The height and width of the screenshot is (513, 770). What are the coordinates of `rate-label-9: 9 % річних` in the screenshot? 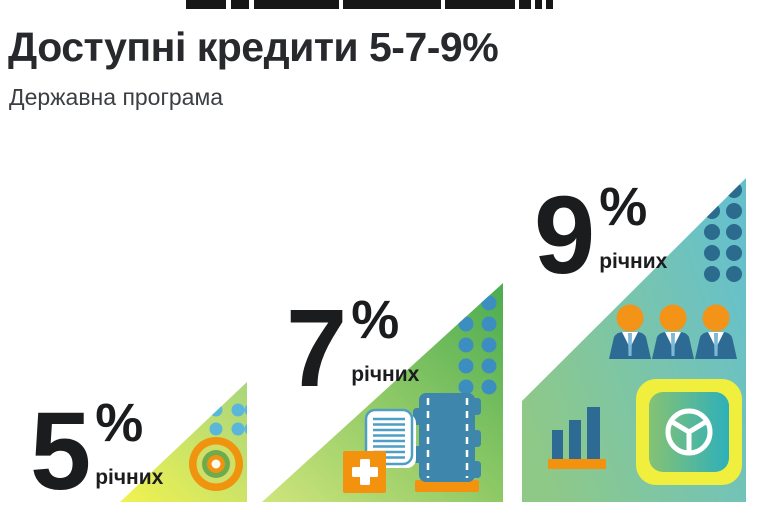 It's located at (601, 235).